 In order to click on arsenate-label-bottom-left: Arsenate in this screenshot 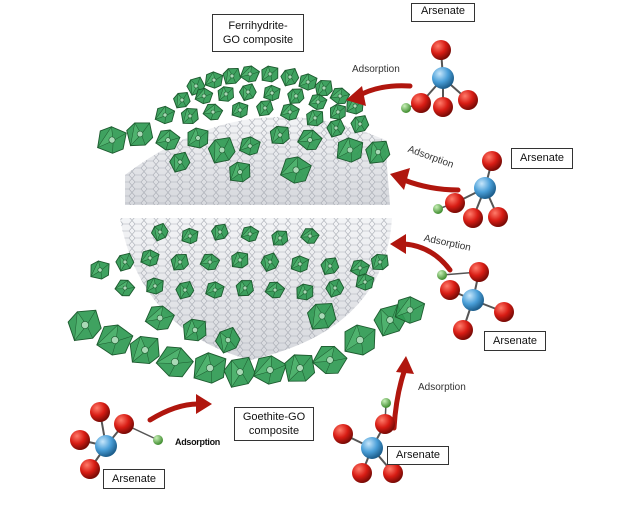, I will do `click(134, 479)`.